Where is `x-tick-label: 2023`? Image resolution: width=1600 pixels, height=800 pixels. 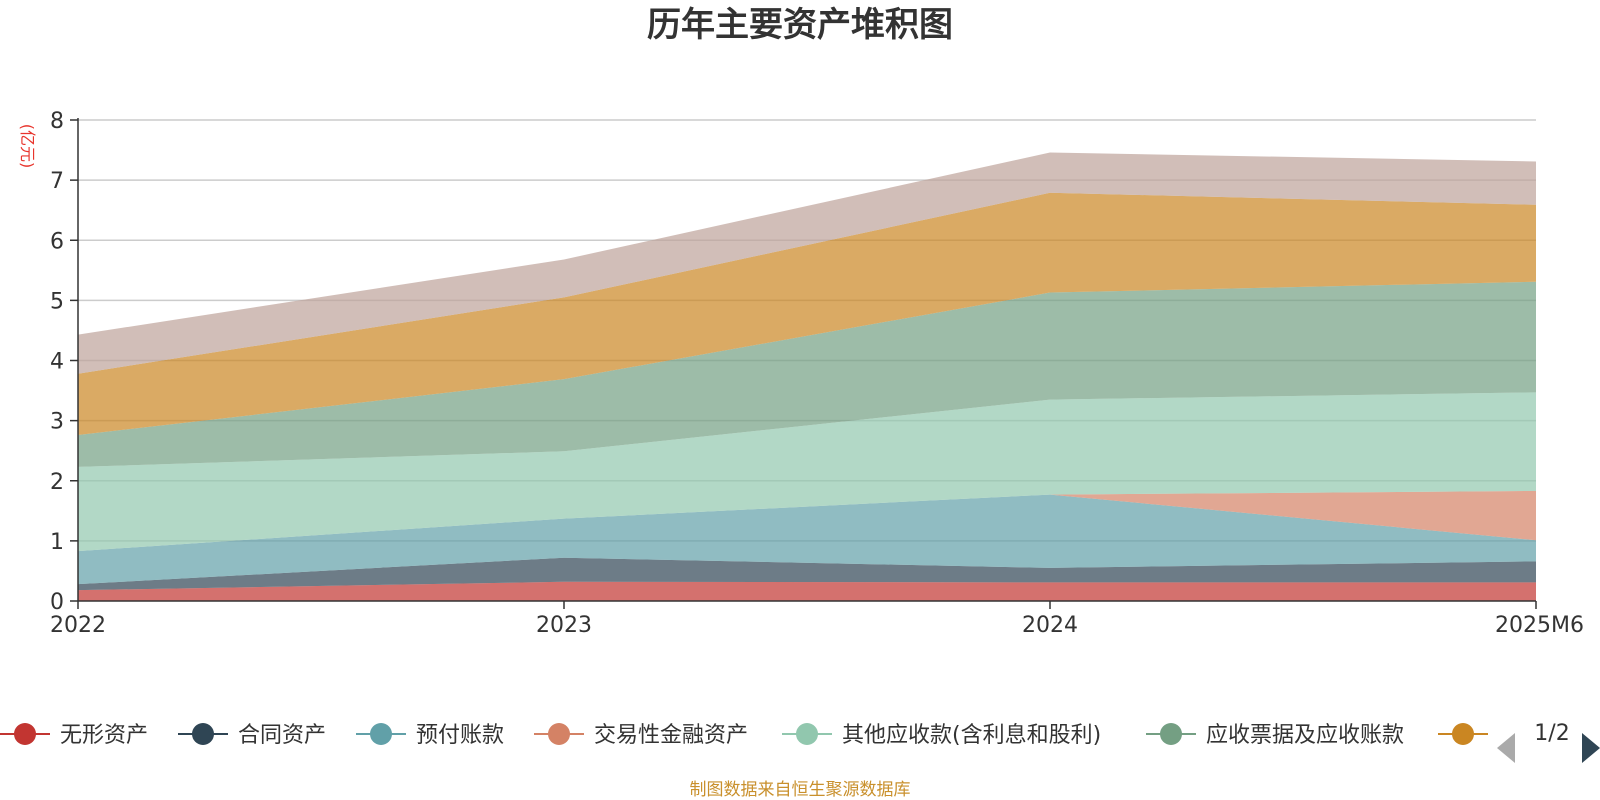
x-tick-label: 2023 is located at coordinates (564, 625).